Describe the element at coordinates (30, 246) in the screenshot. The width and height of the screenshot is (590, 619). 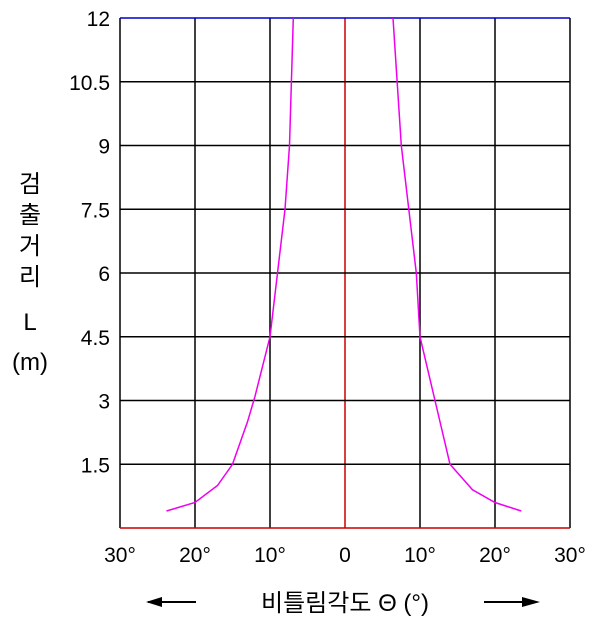
I see `y-axis-title-line: 거` at that location.